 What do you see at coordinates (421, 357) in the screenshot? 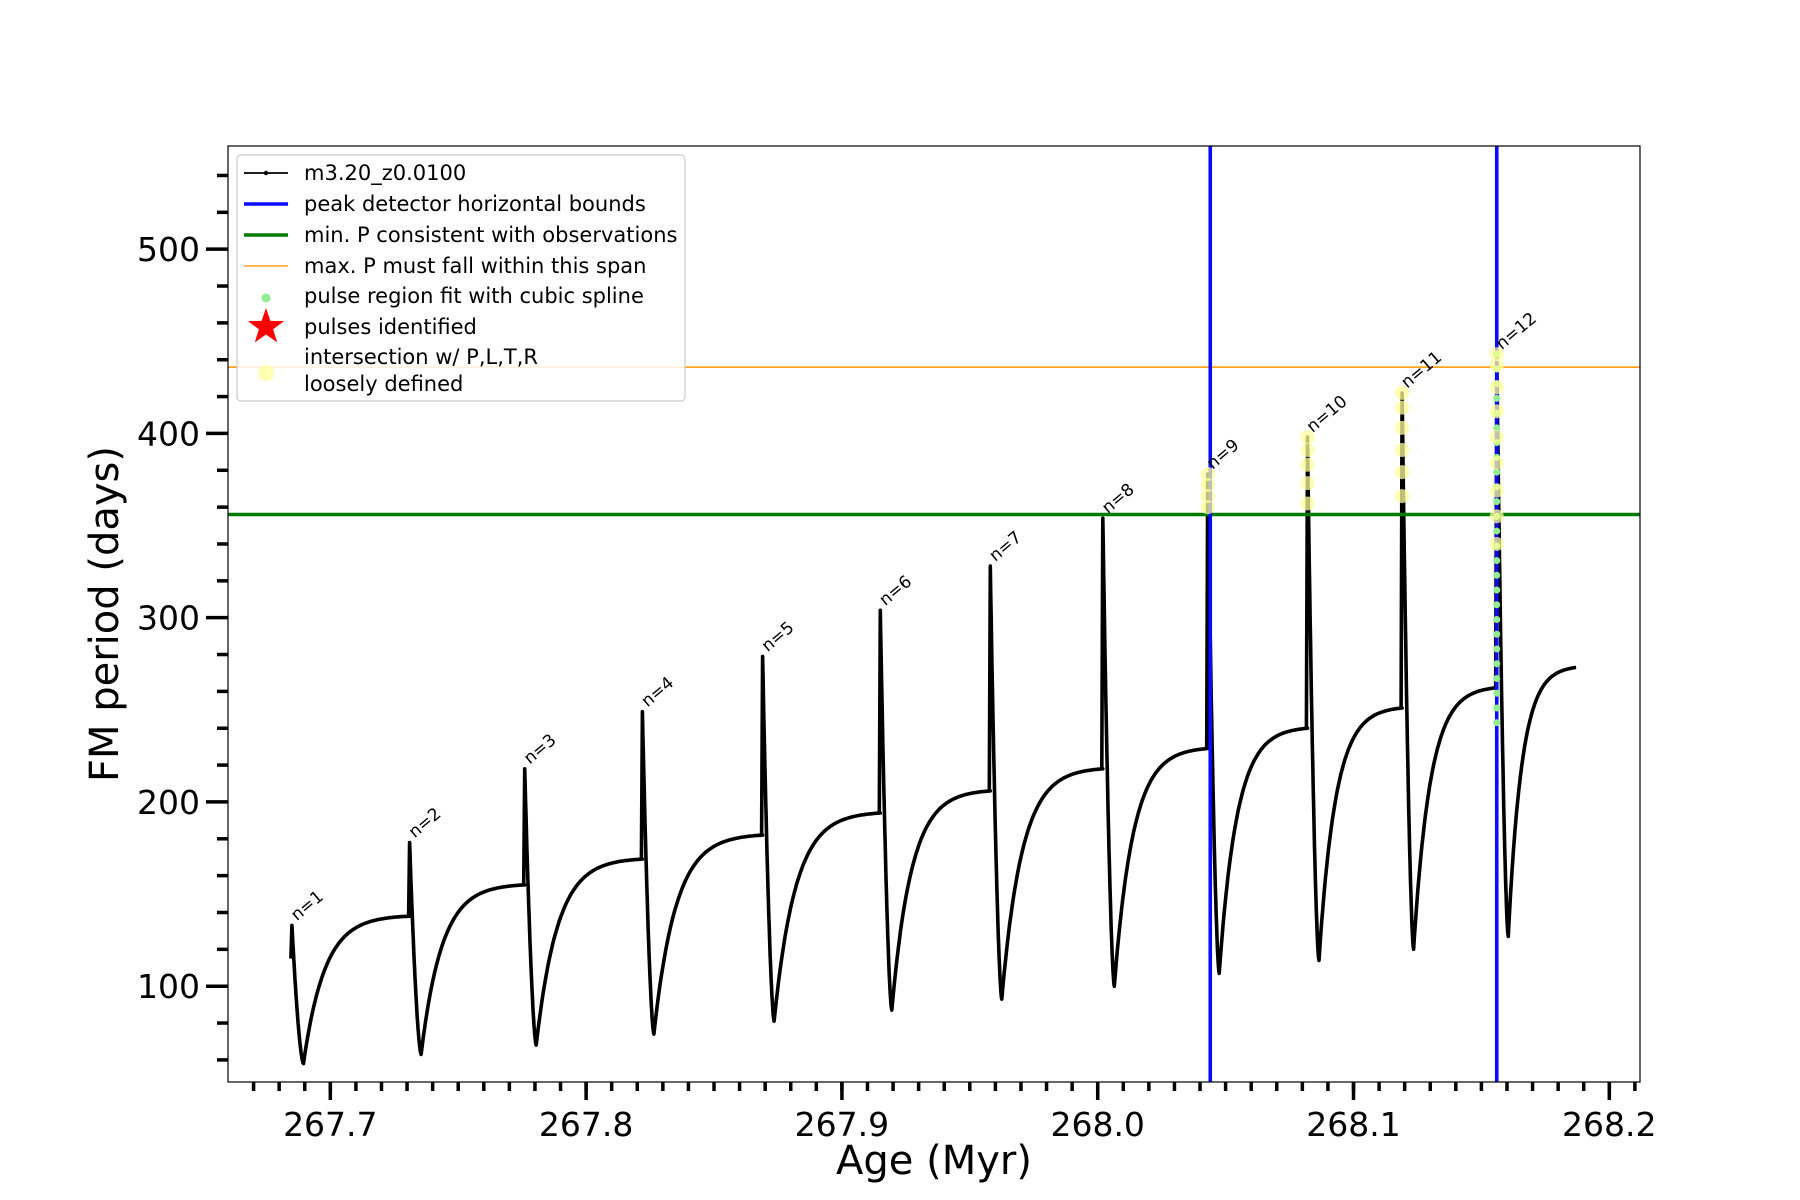
I see `legend-label-7: intersection w/ P,L,T,R` at bounding box center [421, 357].